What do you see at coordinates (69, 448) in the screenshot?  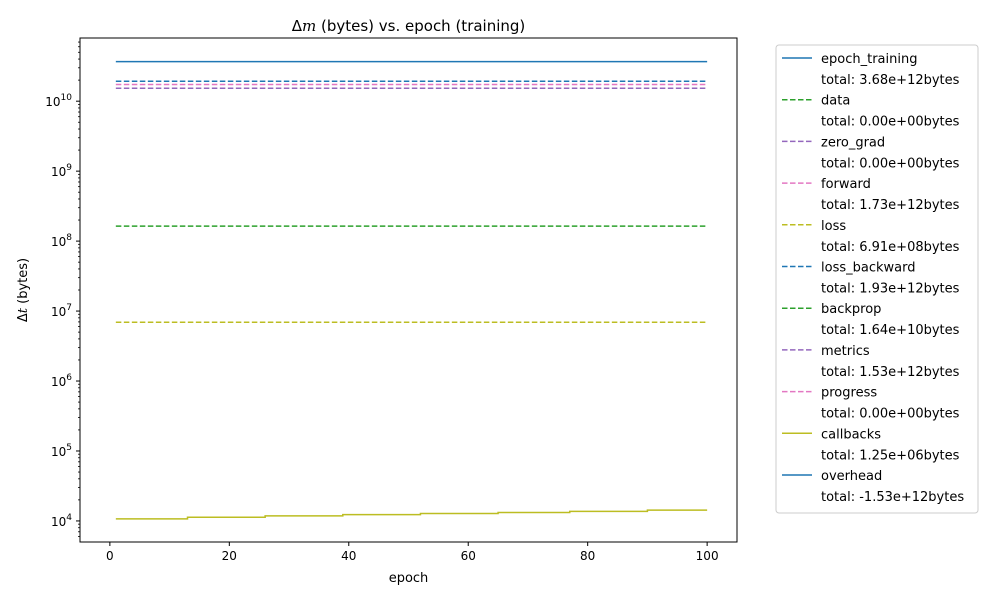 I see `y-tick-exp: 5` at bounding box center [69, 448].